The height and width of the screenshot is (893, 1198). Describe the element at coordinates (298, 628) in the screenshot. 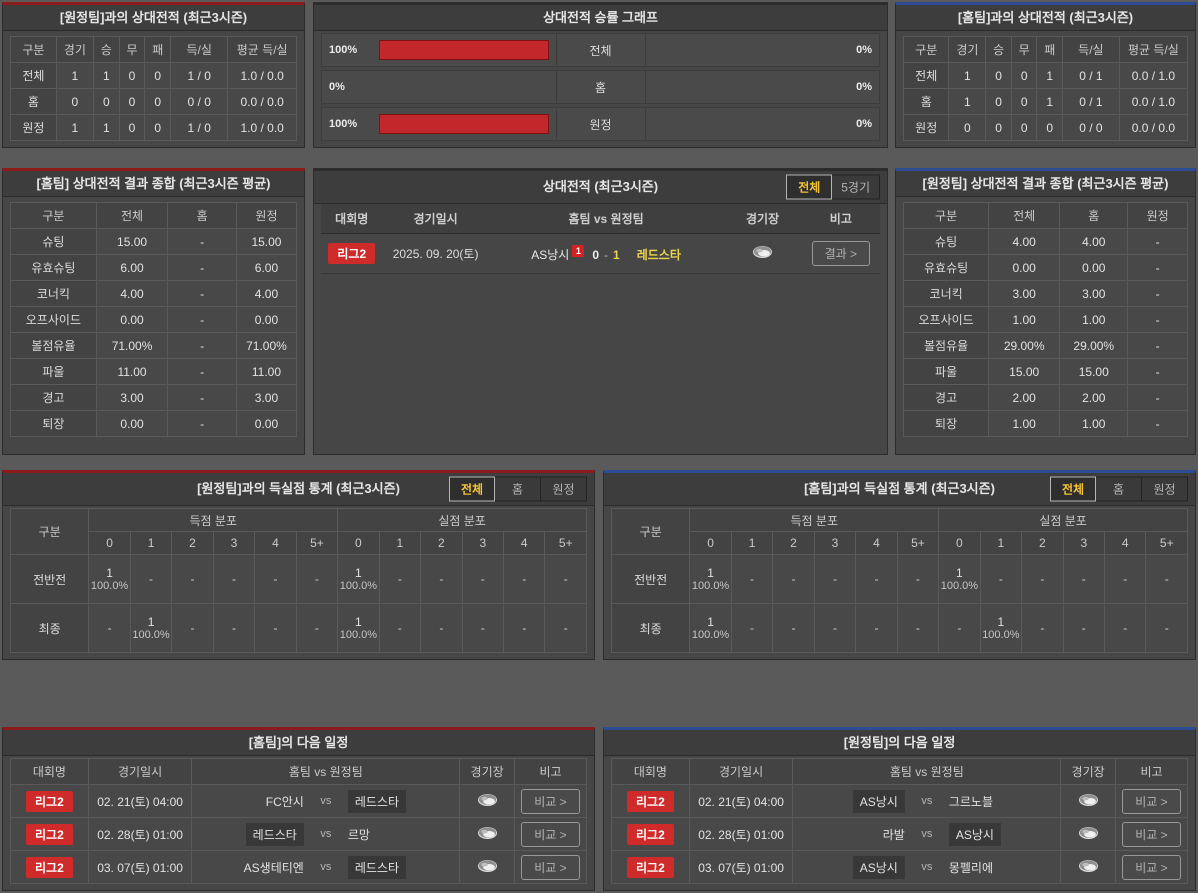

I see `table-row: 최종 -1 100.0% - - - -1 100.0% - - - - -` at that location.